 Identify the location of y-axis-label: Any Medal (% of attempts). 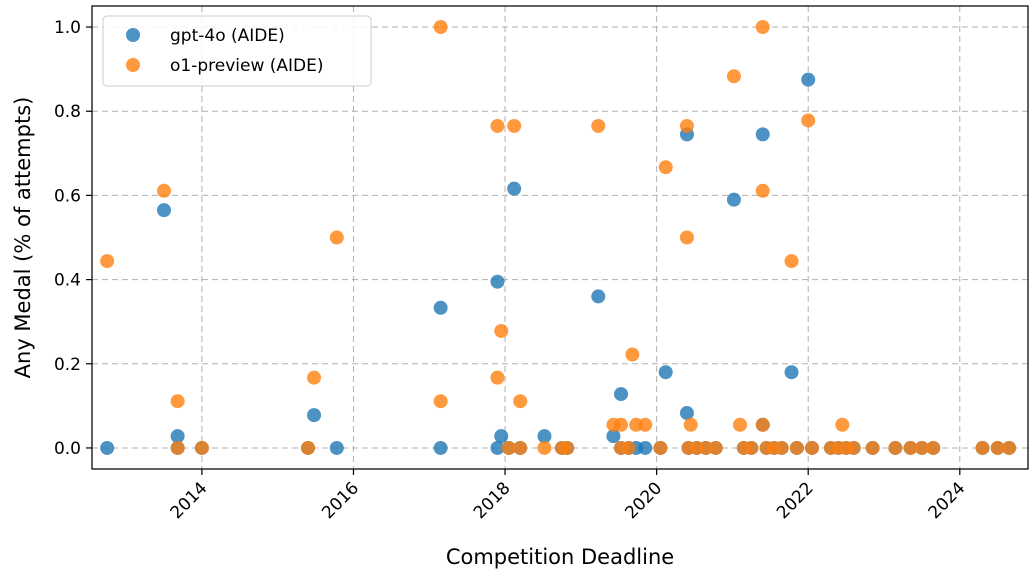
(23, 238).